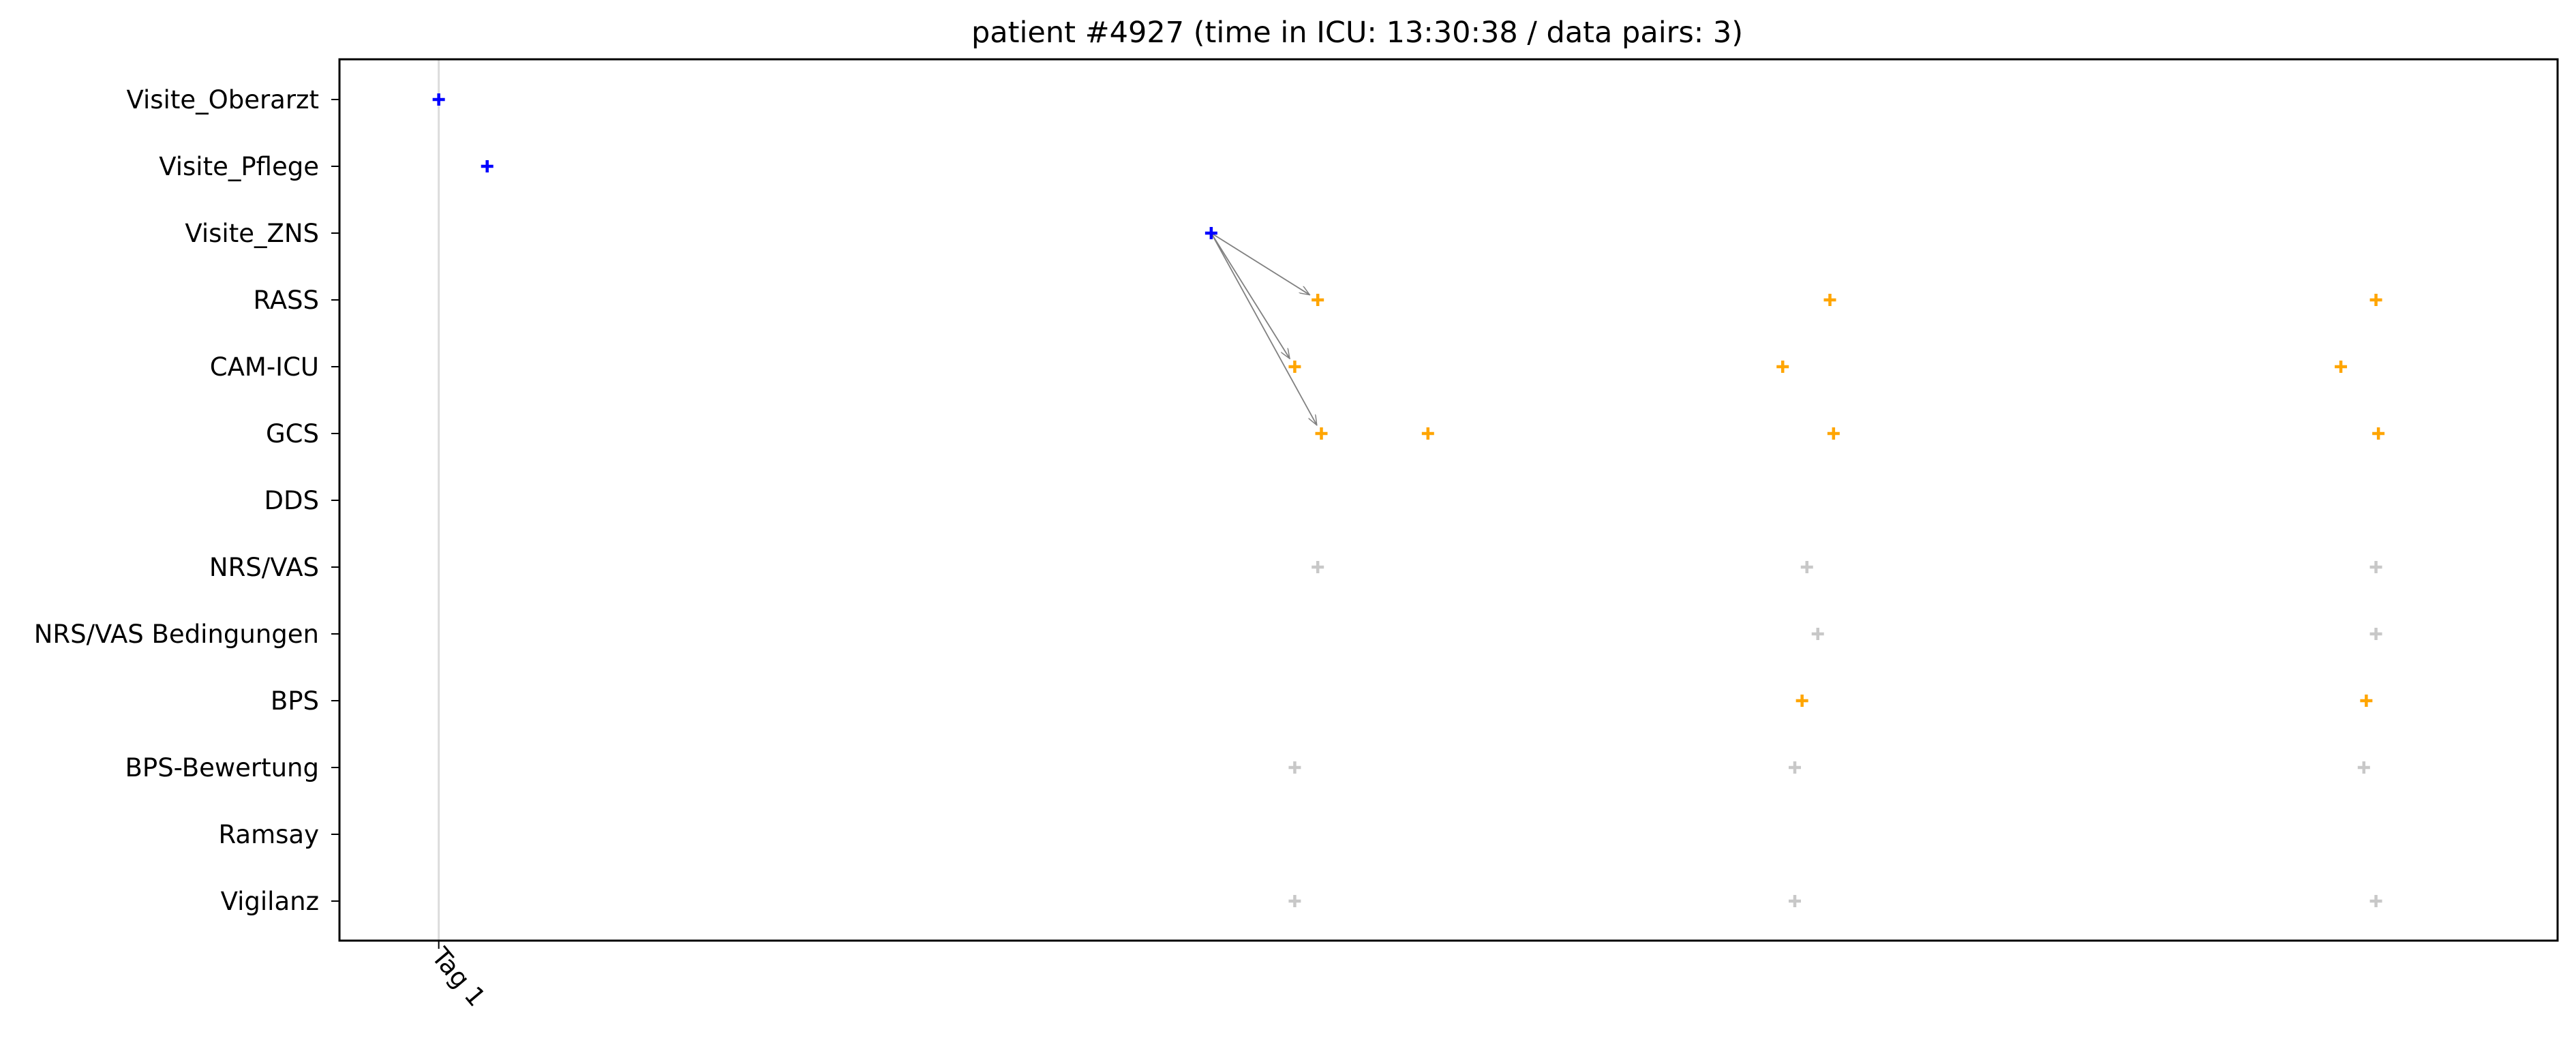 The image size is (2576, 1049). I want to click on y-tick-label-ramsay: Ramsay, so click(269, 835).